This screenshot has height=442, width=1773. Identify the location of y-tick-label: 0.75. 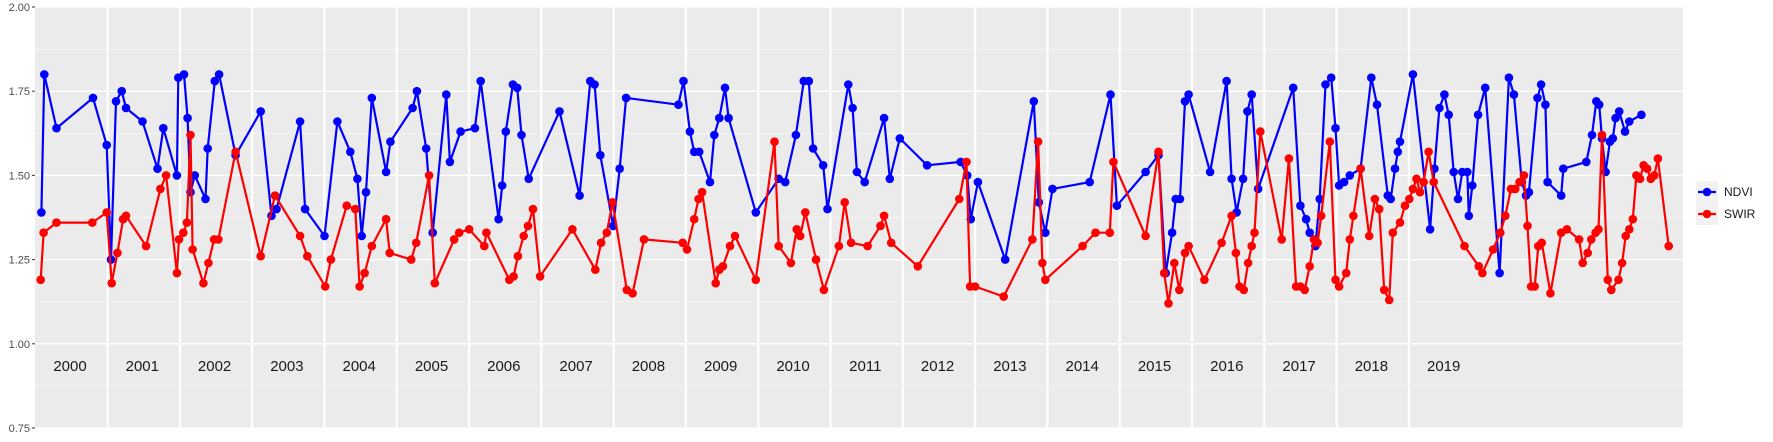
(19, 429).